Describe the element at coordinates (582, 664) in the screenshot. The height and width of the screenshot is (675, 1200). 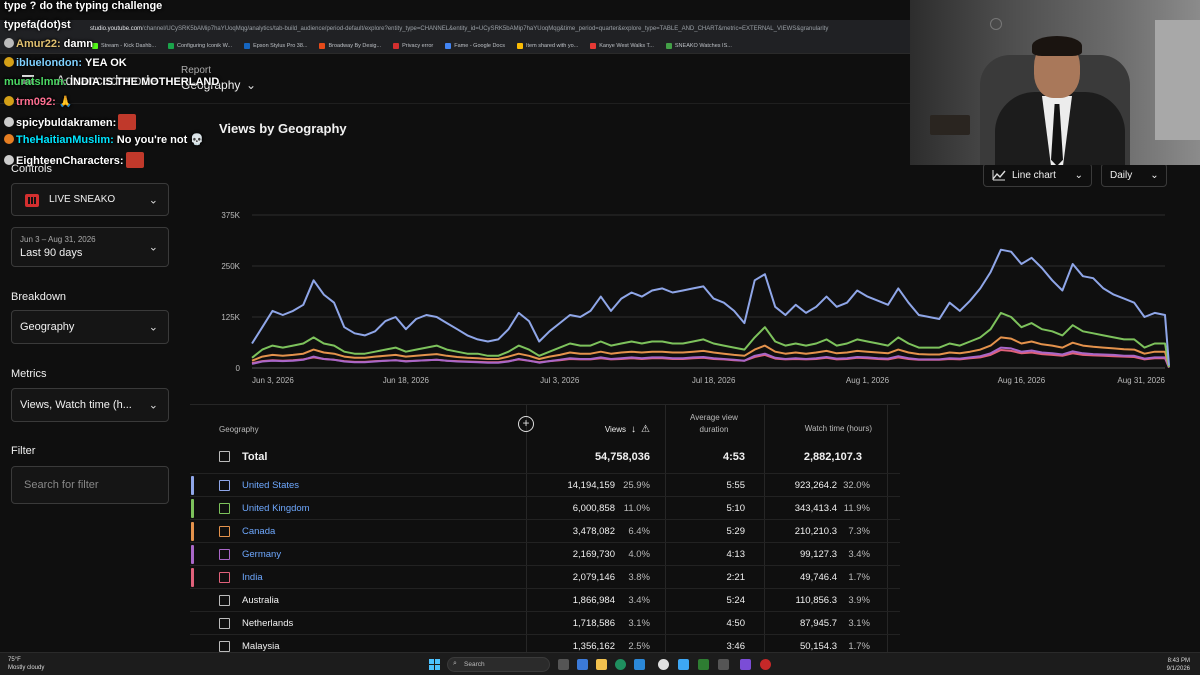
I see `widgets-icon` at that location.